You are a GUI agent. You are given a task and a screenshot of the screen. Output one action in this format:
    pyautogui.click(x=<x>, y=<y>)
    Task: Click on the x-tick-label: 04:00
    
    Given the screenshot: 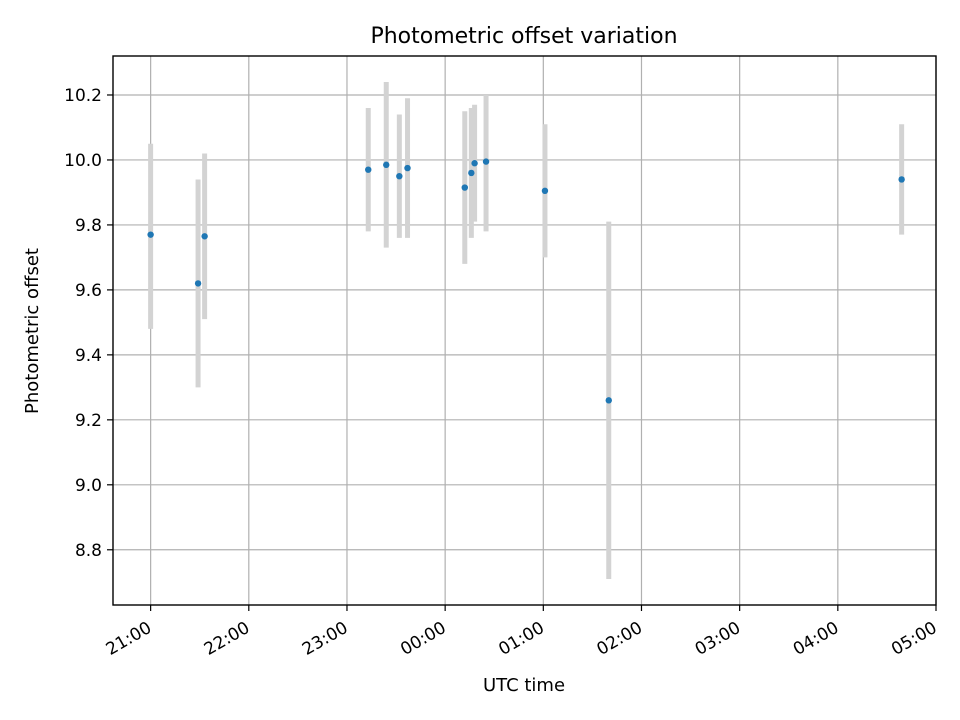 What is the action you would take?
    pyautogui.click(x=816, y=639)
    